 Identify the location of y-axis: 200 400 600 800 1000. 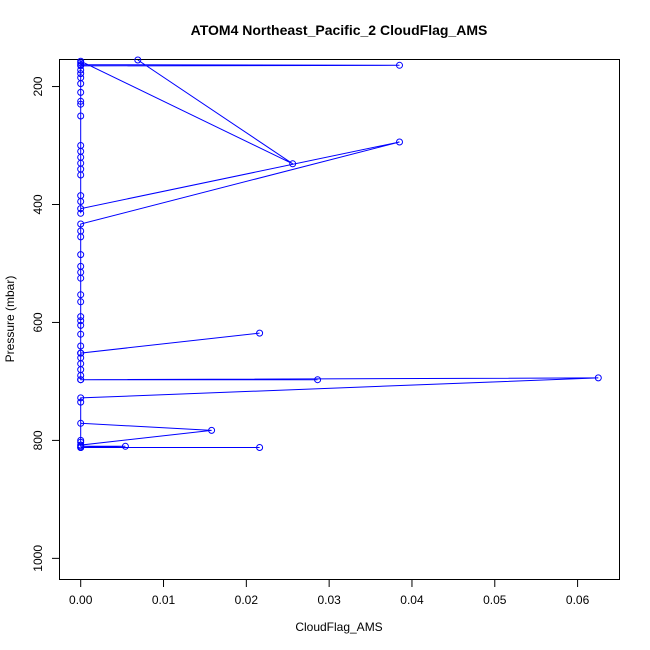
(45, 324).